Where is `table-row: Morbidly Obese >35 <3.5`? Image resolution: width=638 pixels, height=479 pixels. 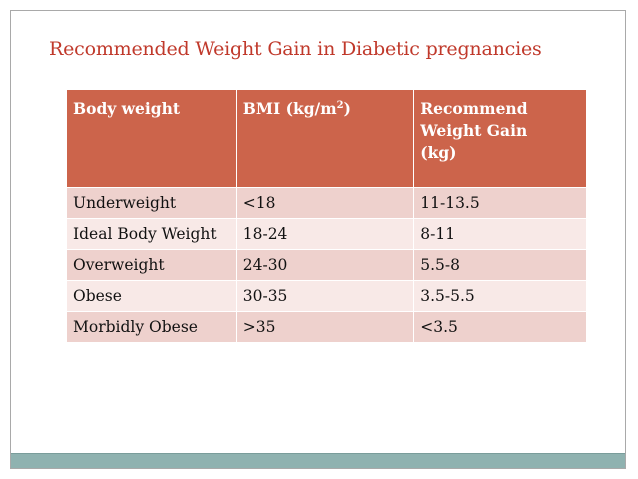
table-row: Morbidly Obese >35 <3.5 is located at coordinates (326, 327).